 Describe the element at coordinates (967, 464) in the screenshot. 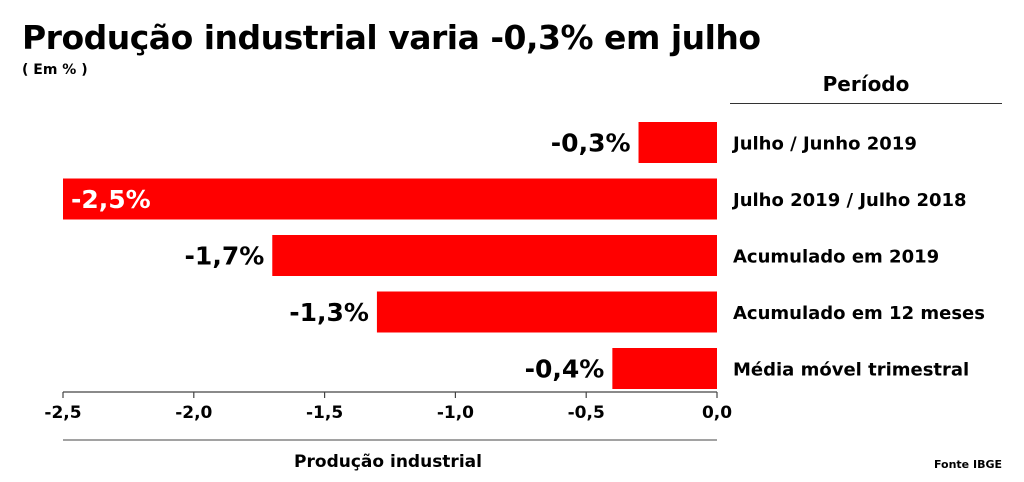

I see `source-note: Fonte IBGE` at that location.